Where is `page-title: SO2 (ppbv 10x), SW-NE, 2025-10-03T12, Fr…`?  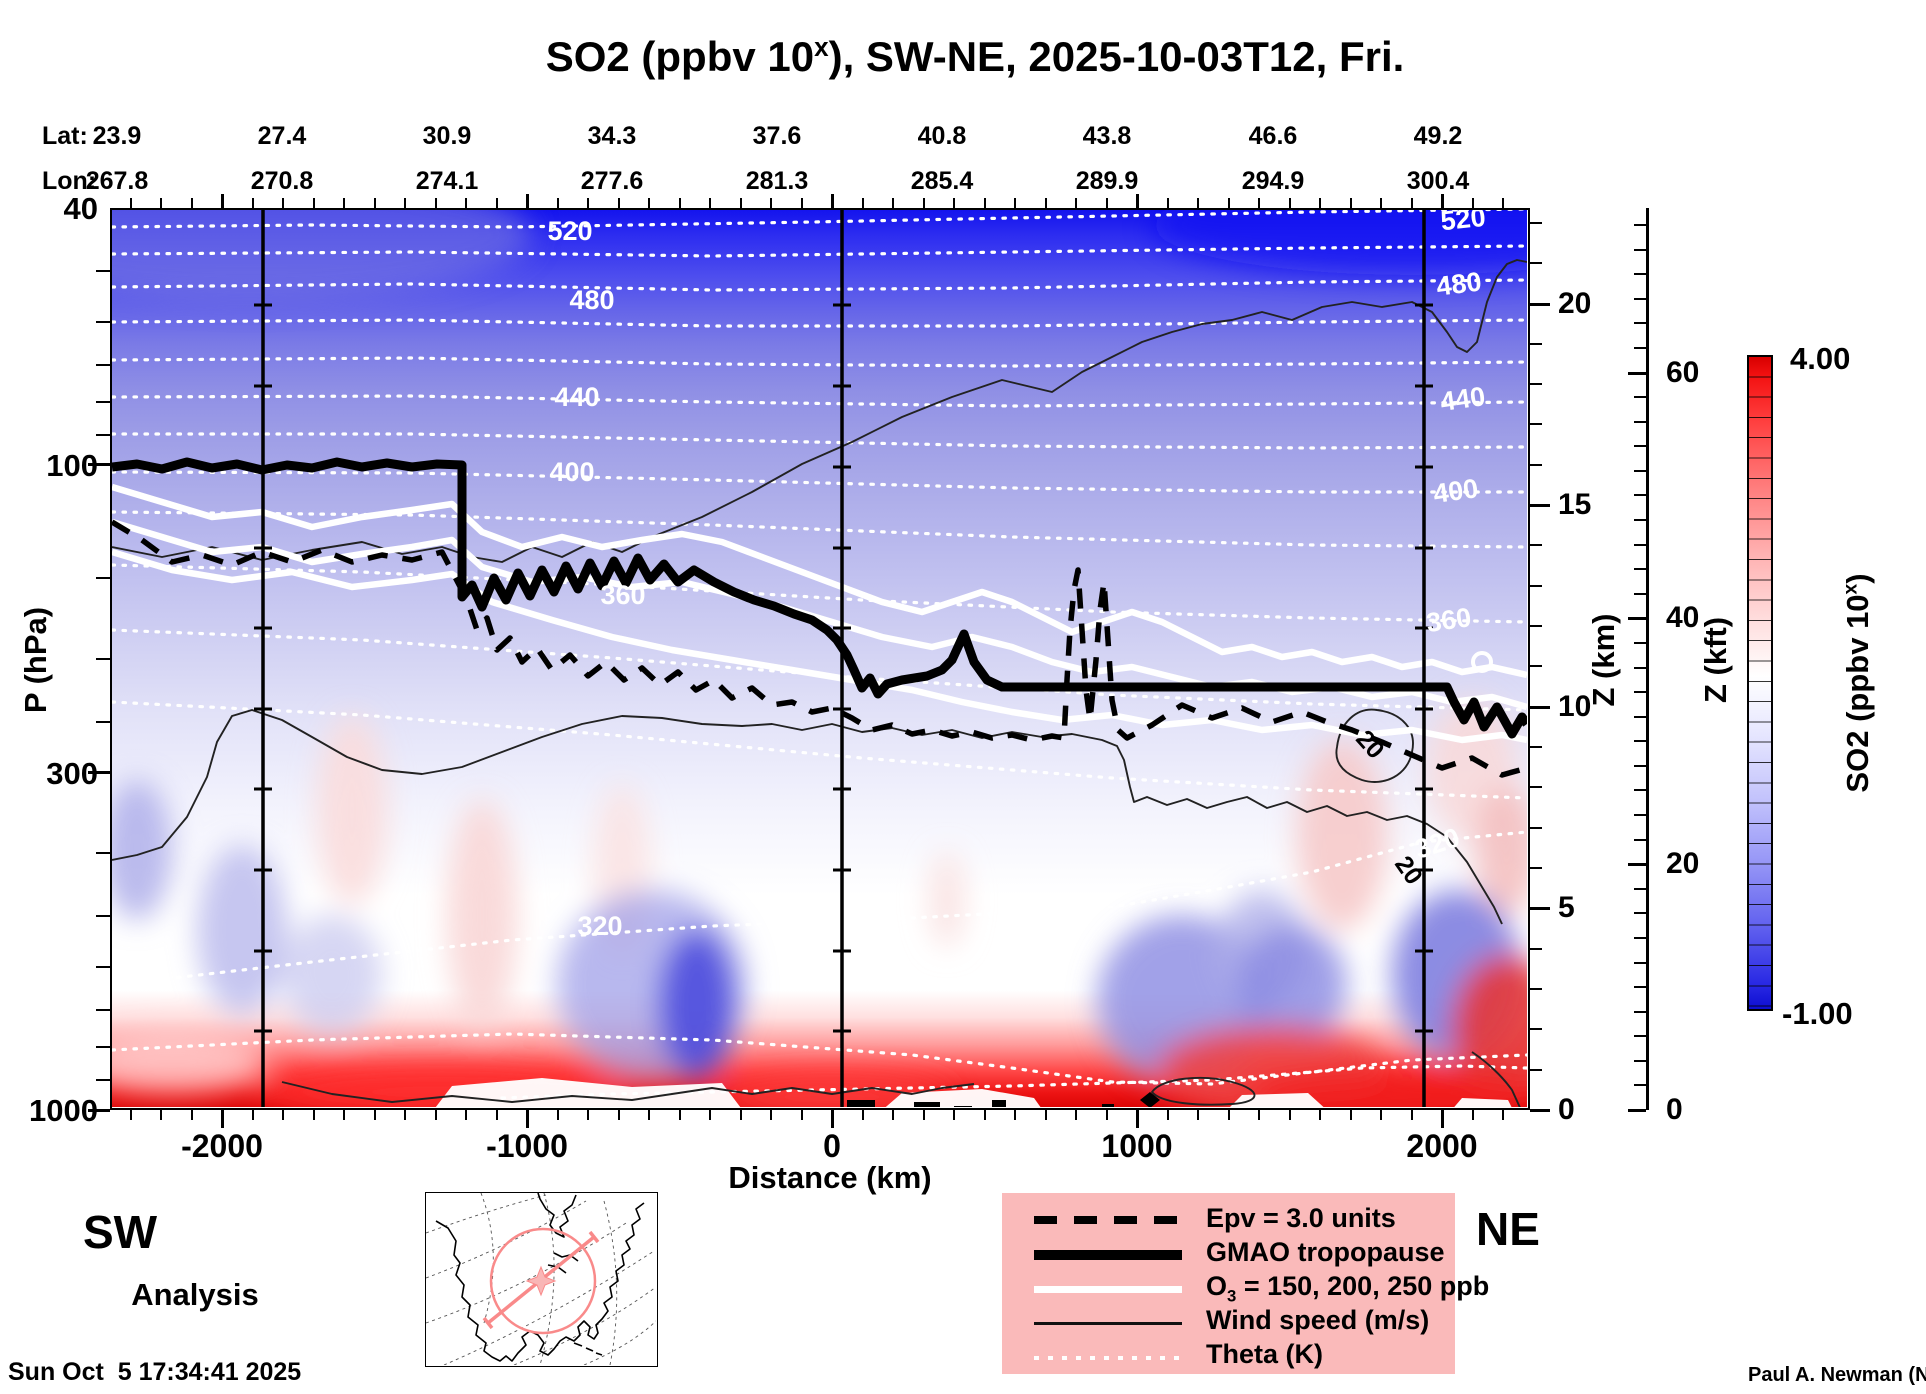
page-title: SO2 (ppbv 10x), SW-NE, 2025-10-03T12, Fr… is located at coordinates (975, 56).